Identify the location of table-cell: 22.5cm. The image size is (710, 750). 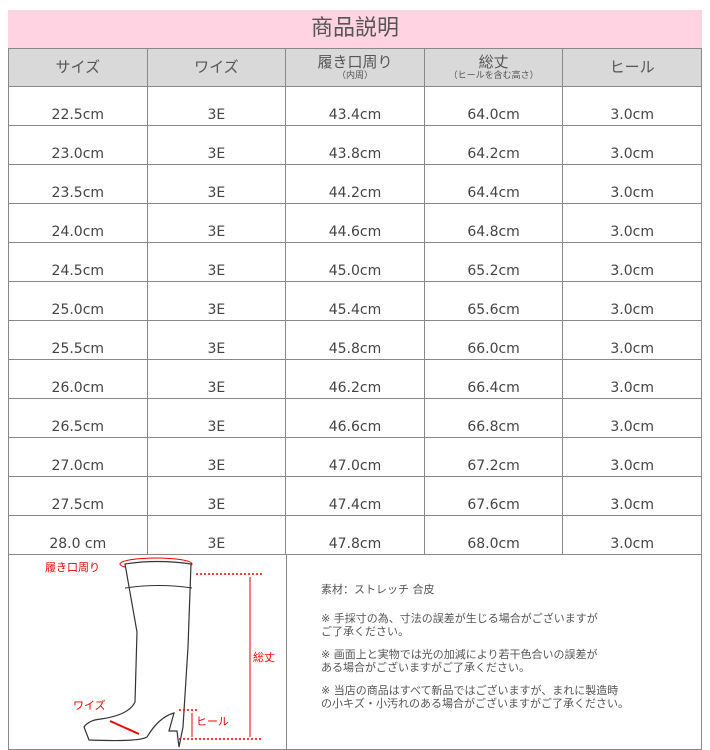
(78, 106).